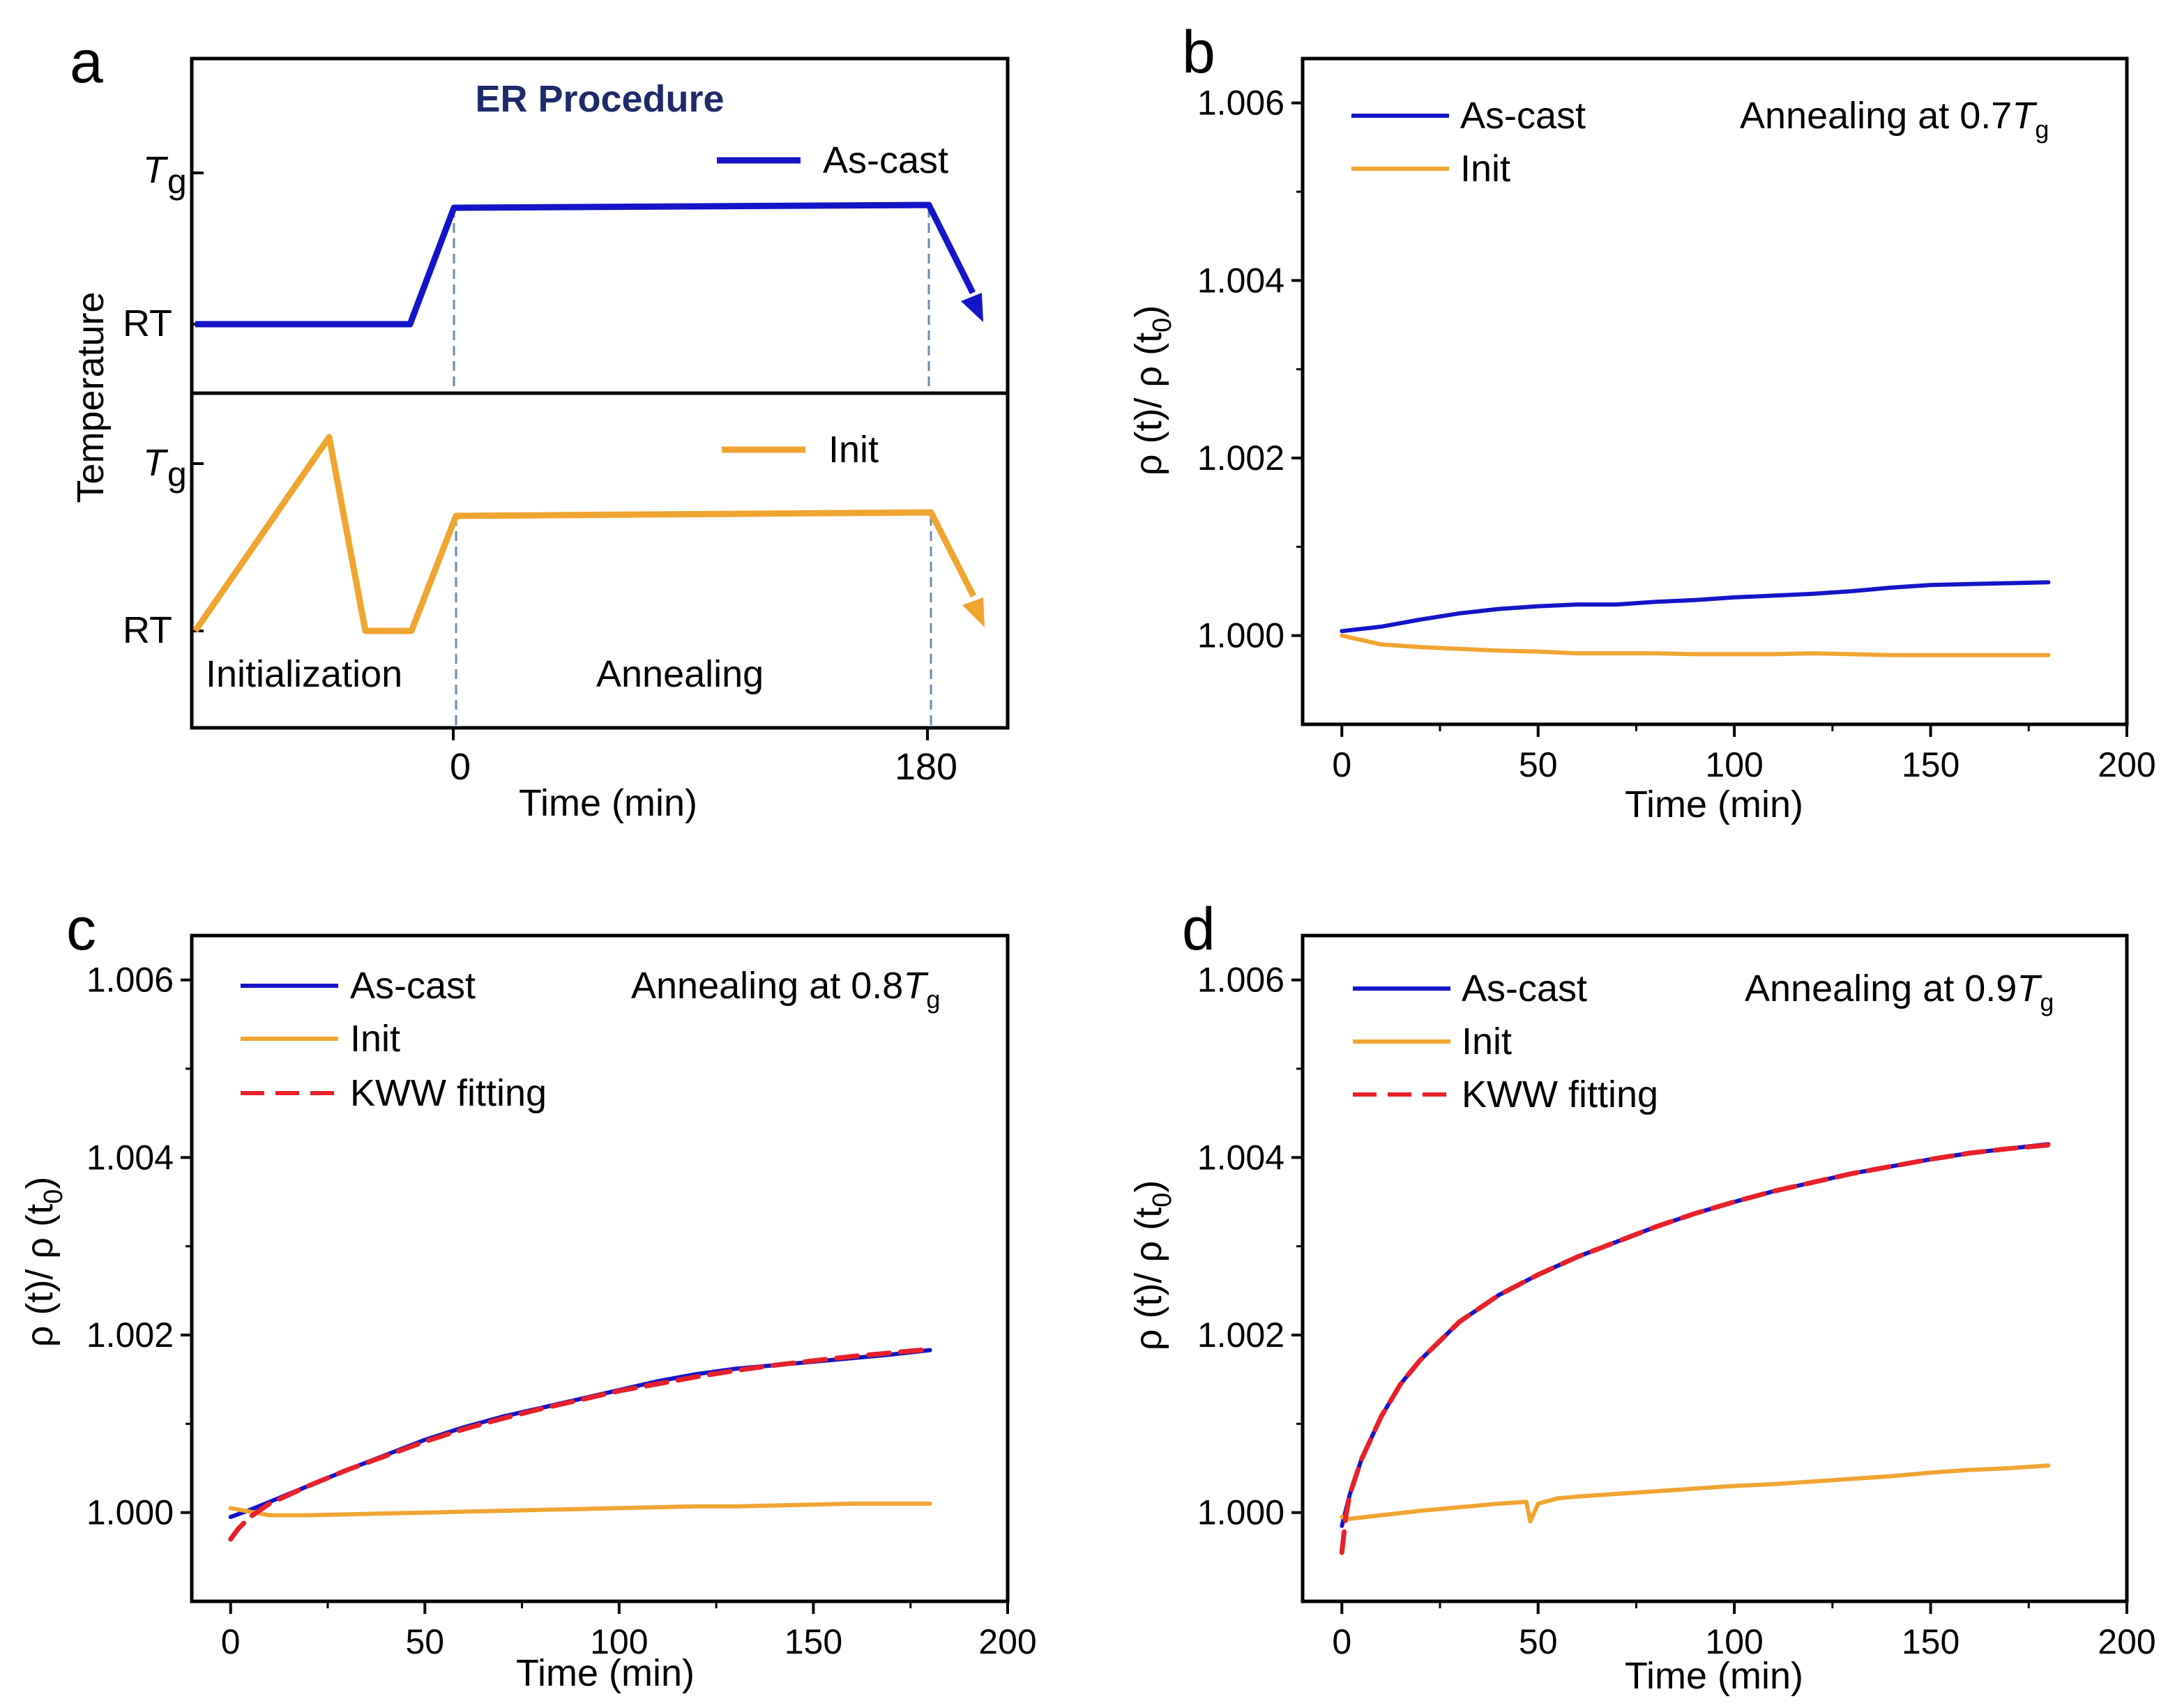  I want to click on panel-b-ylabel: ρ (t)/ ρ (t0), so click(1153, 390).